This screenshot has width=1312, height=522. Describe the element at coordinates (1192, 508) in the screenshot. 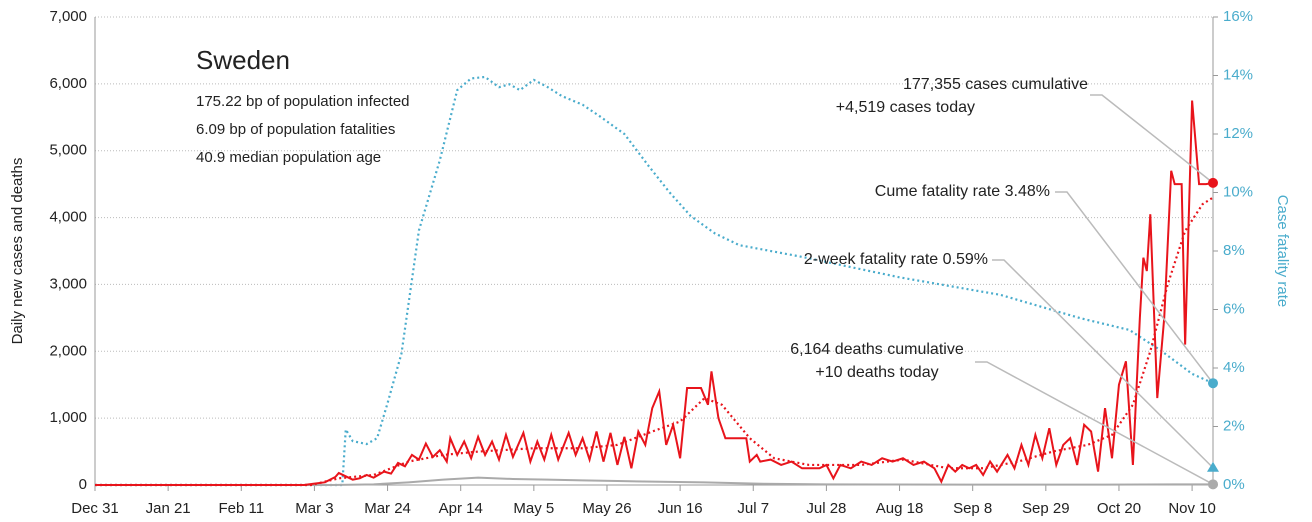

I see `x-tick-label: Nov 10` at that location.